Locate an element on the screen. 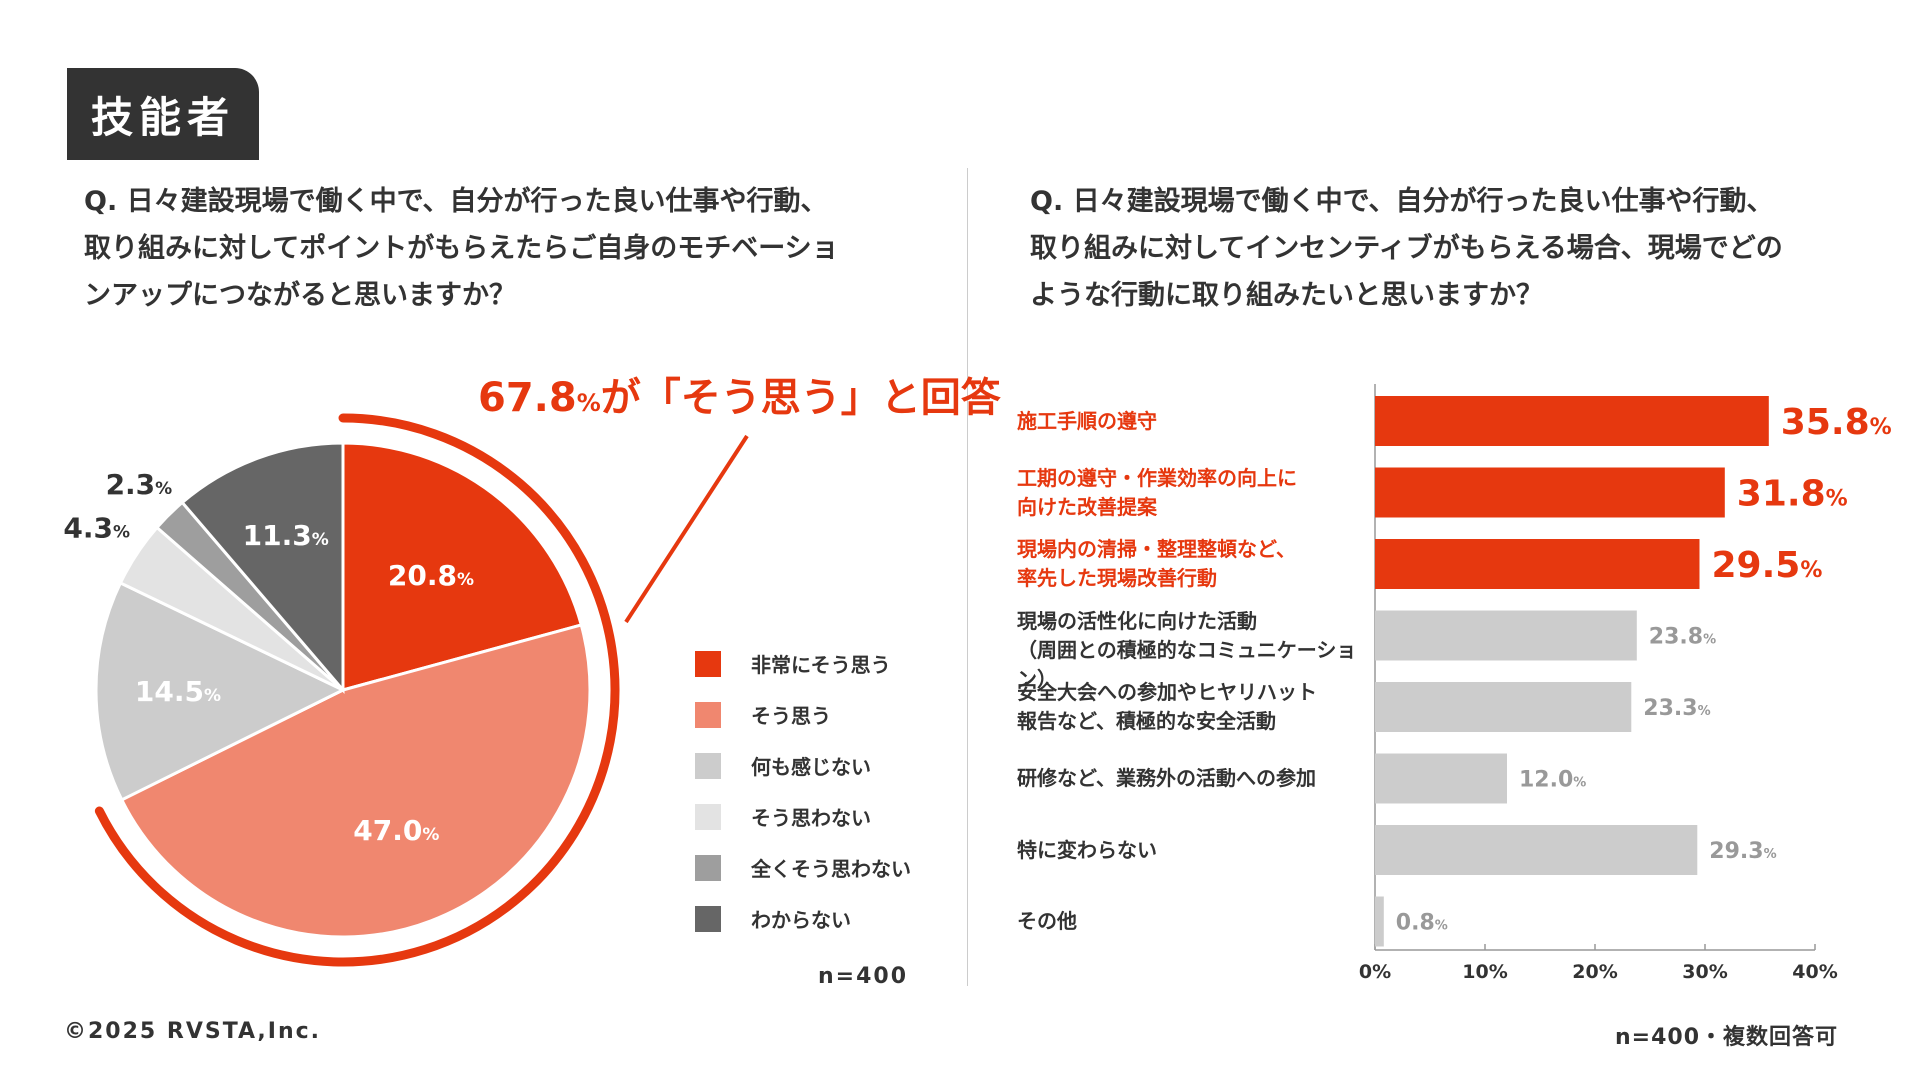 Image resolution: width=1920 pixels, height=1080 pixels. x-tick-label: 40% is located at coordinates (1814, 972).